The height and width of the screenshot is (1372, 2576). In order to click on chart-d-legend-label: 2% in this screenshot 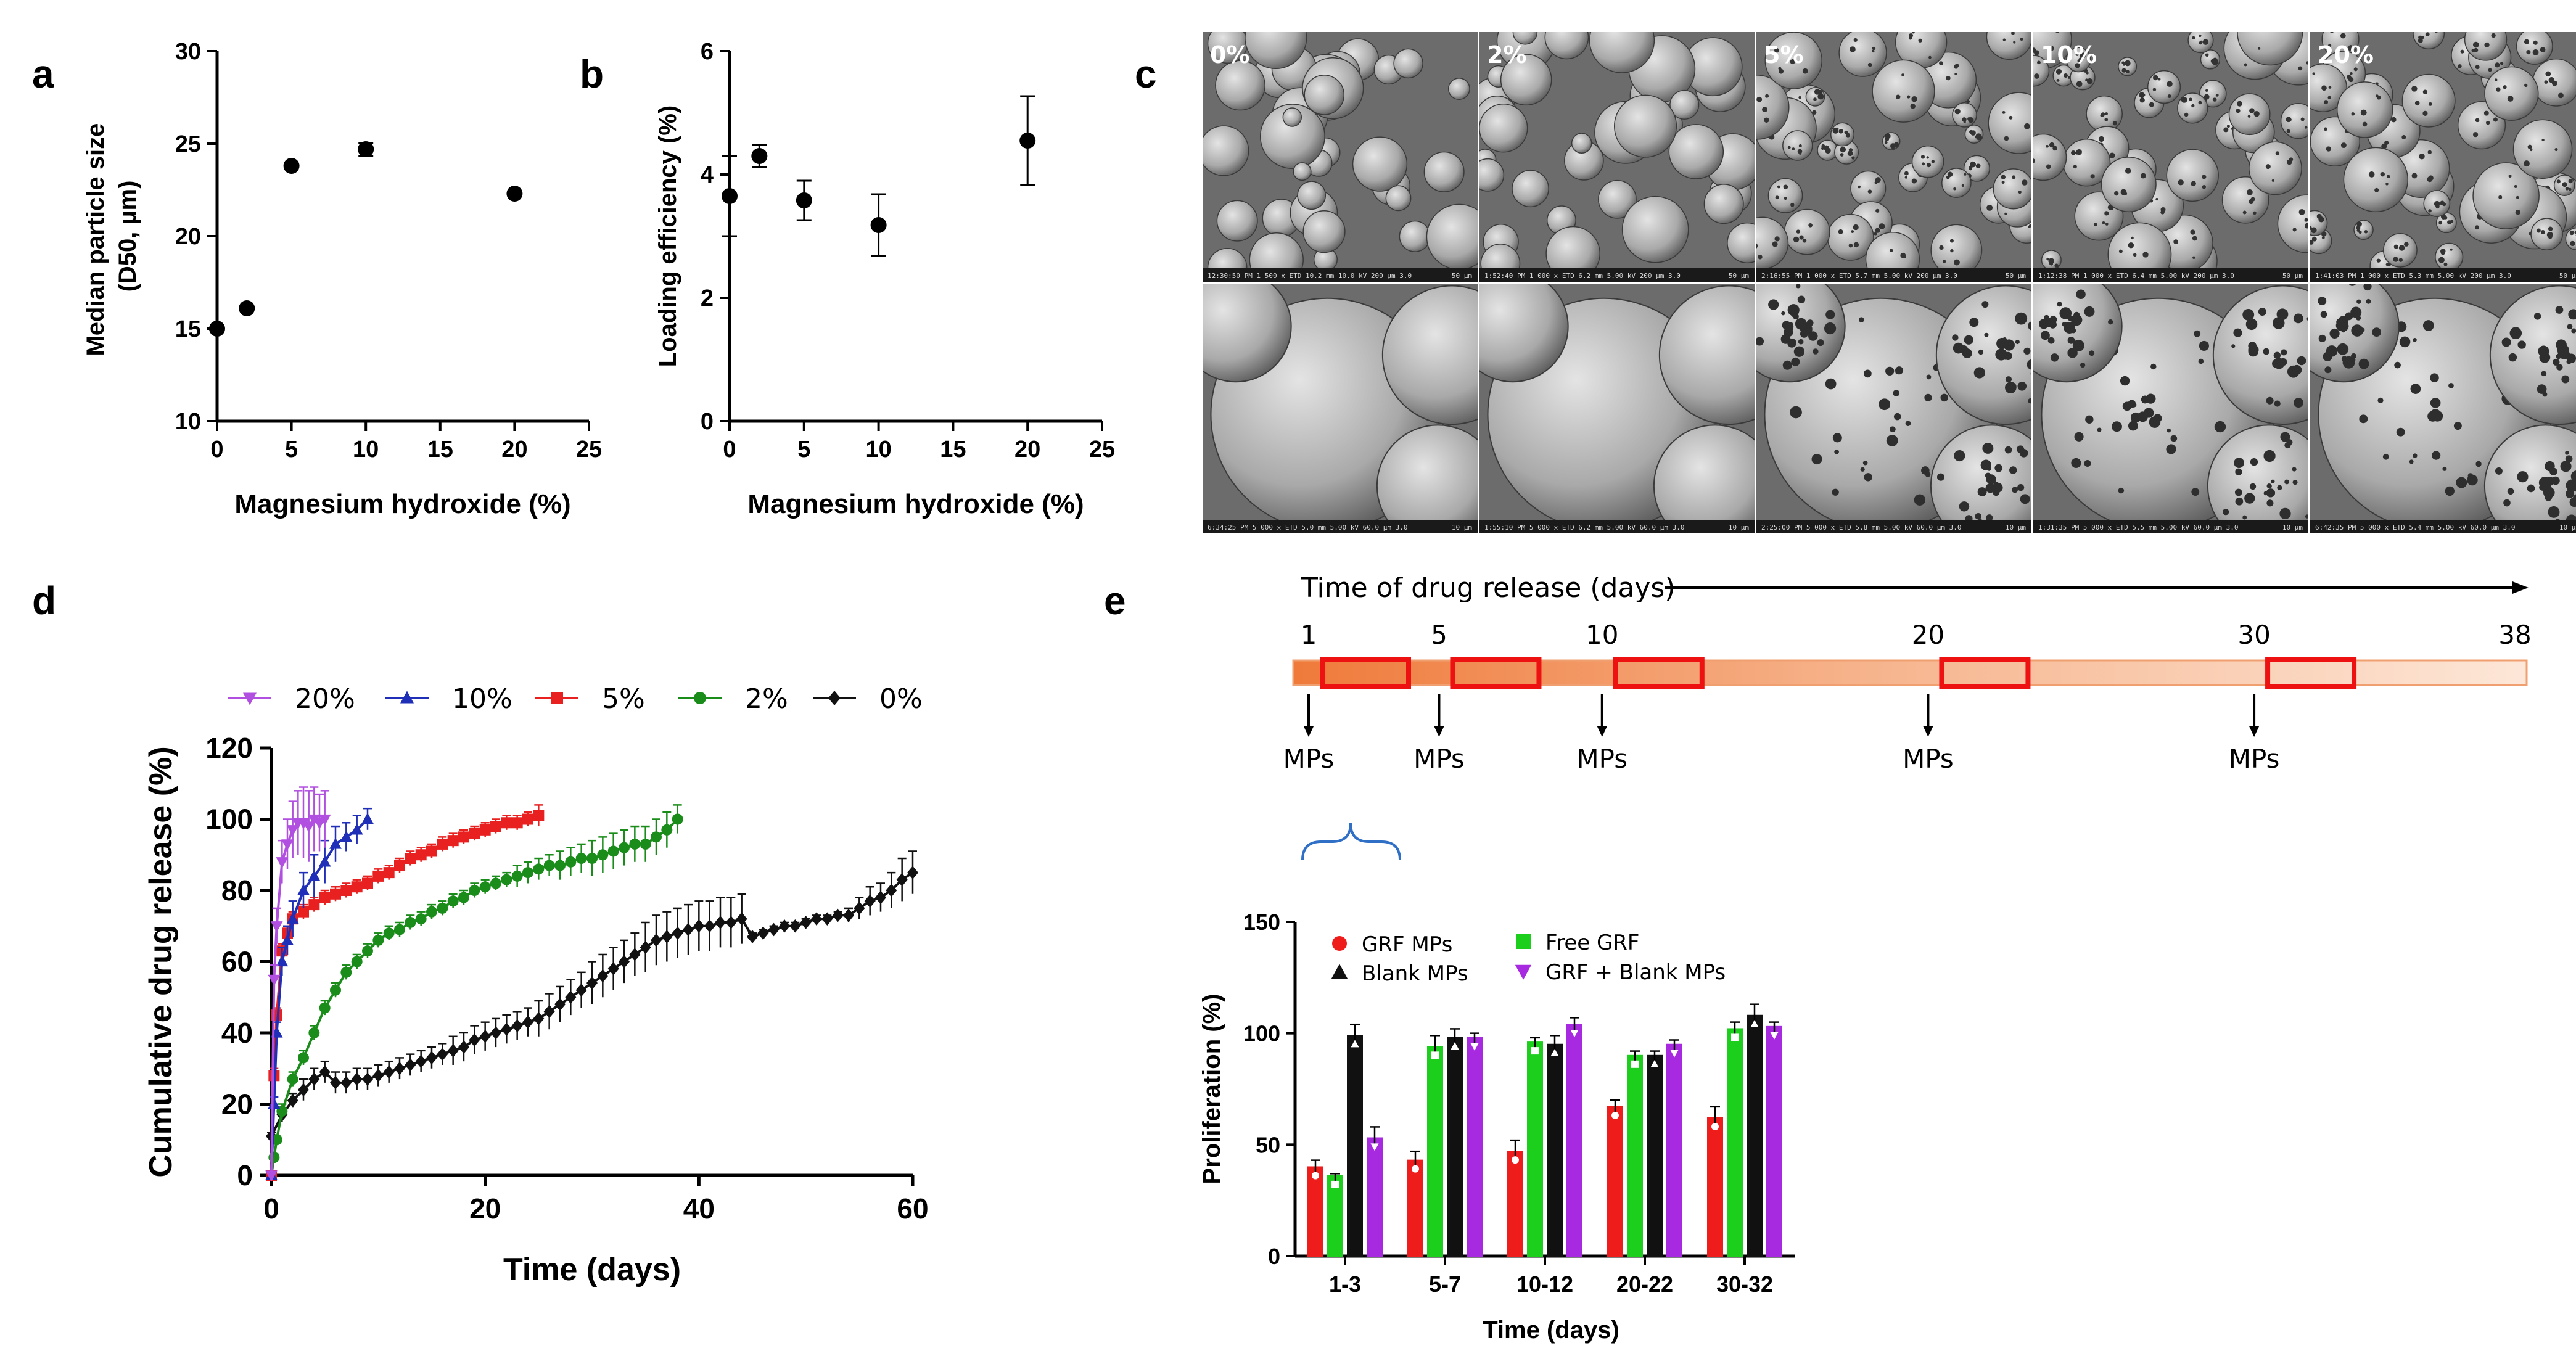, I will do `click(766, 699)`.